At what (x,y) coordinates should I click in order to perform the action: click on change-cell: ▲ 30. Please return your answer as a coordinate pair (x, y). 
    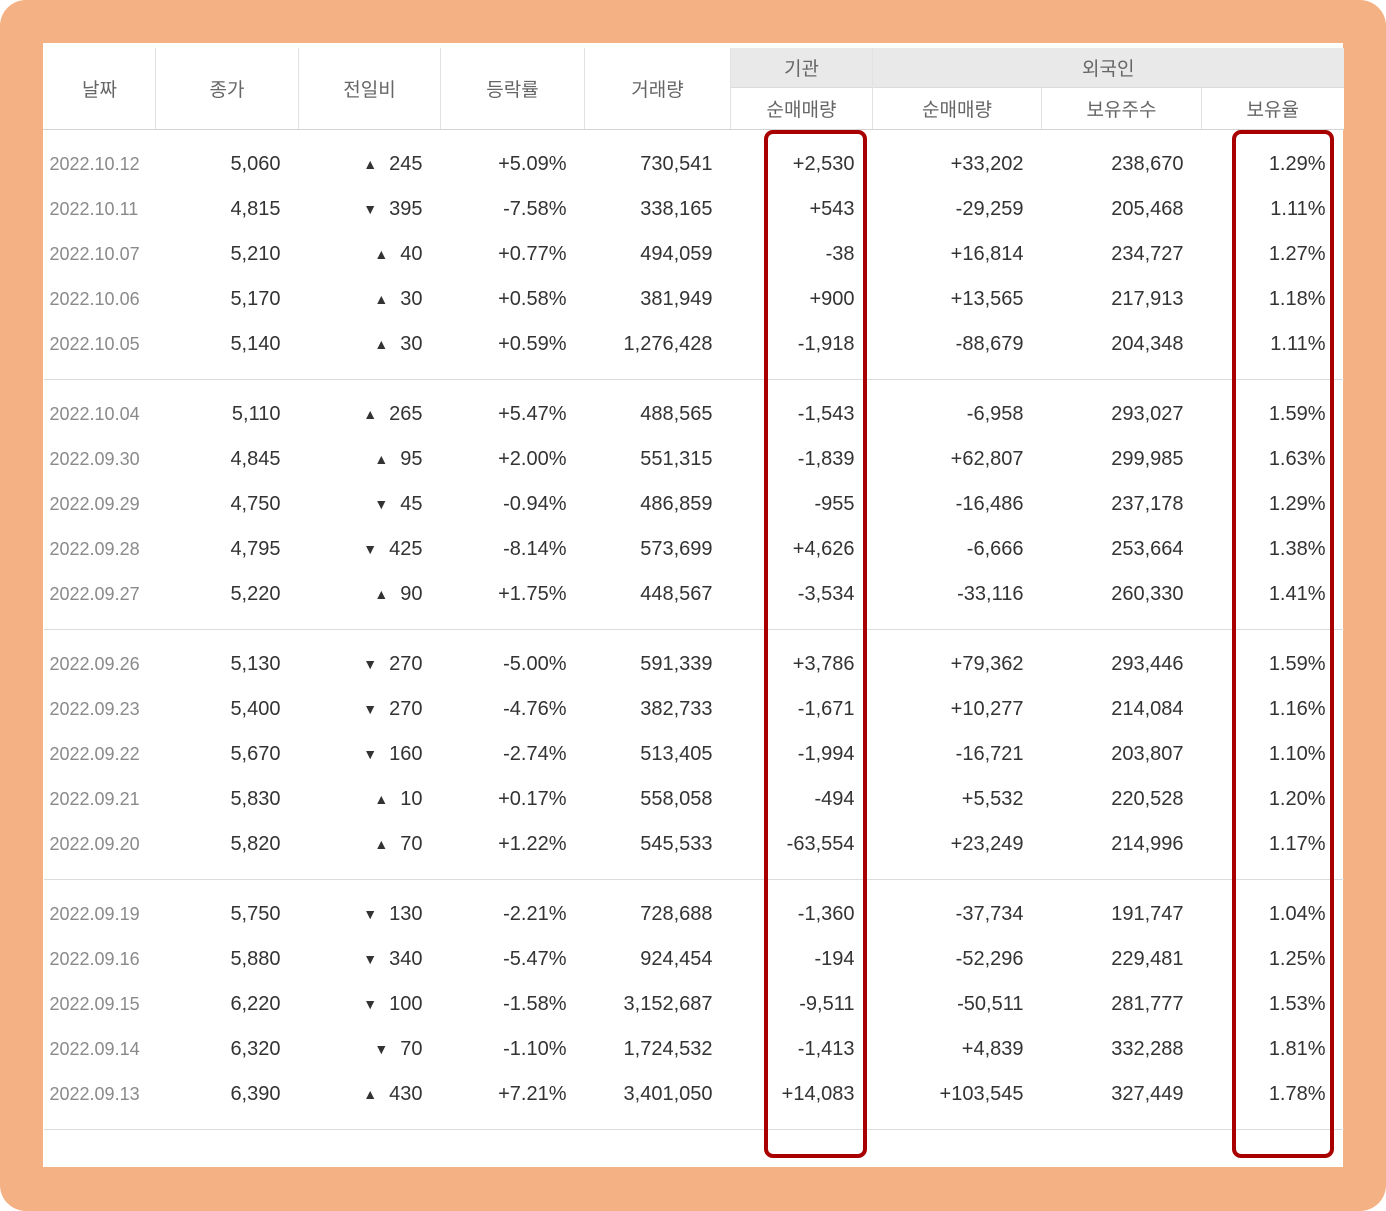
    Looking at the image, I should click on (370, 299).